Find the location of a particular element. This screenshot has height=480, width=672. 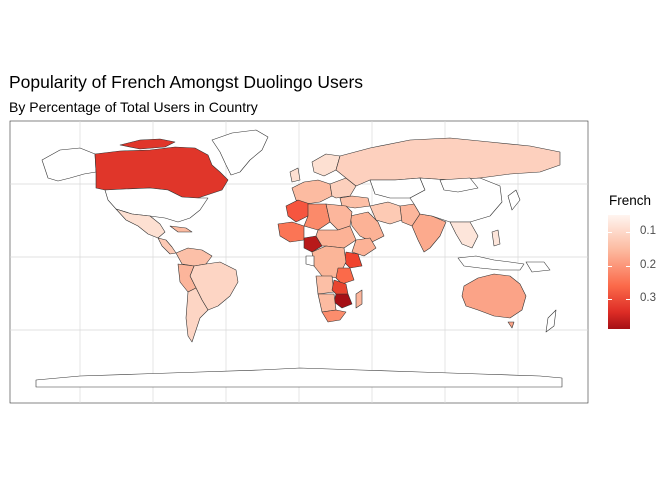

region-madagascar is located at coordinates (359, 299).